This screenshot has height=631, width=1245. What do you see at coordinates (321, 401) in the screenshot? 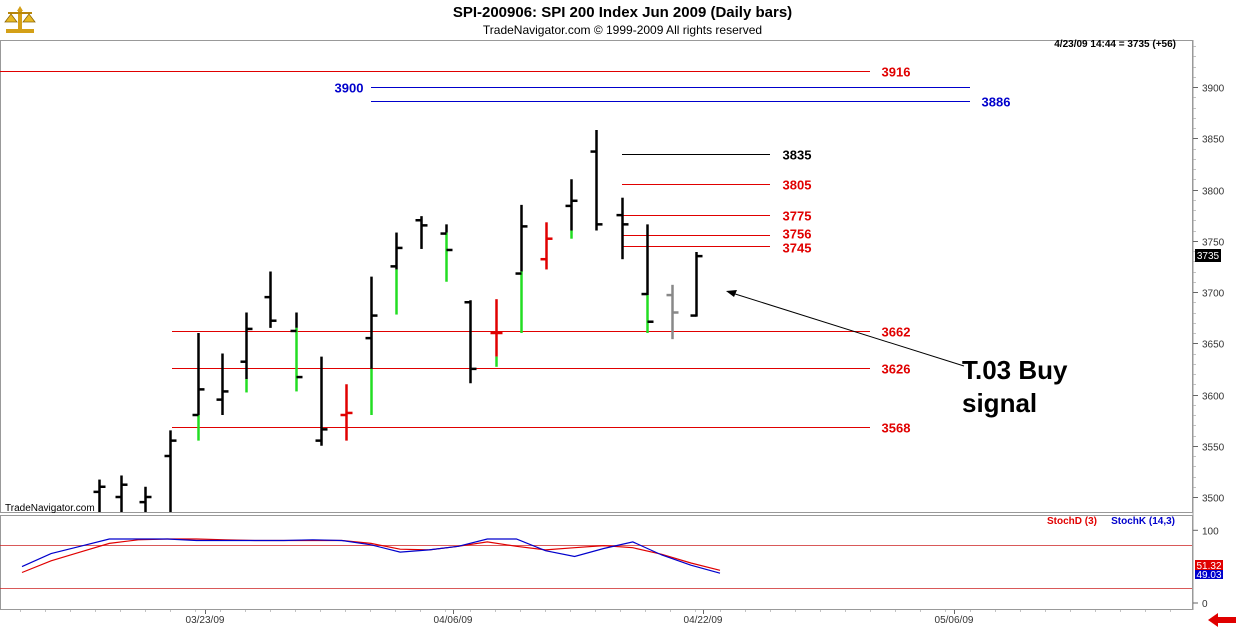
I see `price-bar-03/27/09` at bounding box center [321, 401].